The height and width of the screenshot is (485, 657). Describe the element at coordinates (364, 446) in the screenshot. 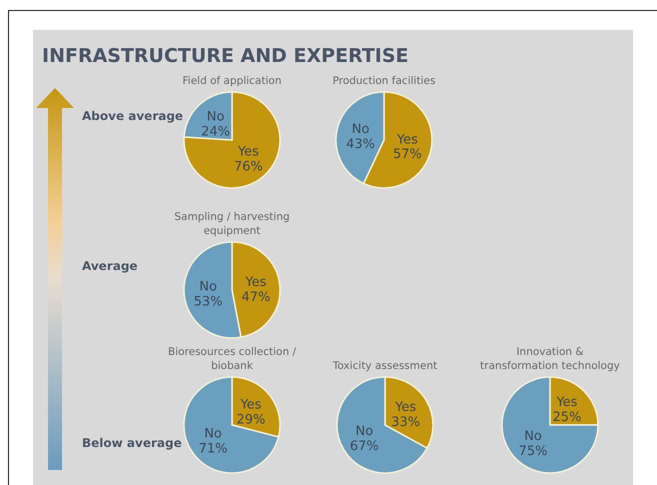

I see `data-label: 67%` at that location.